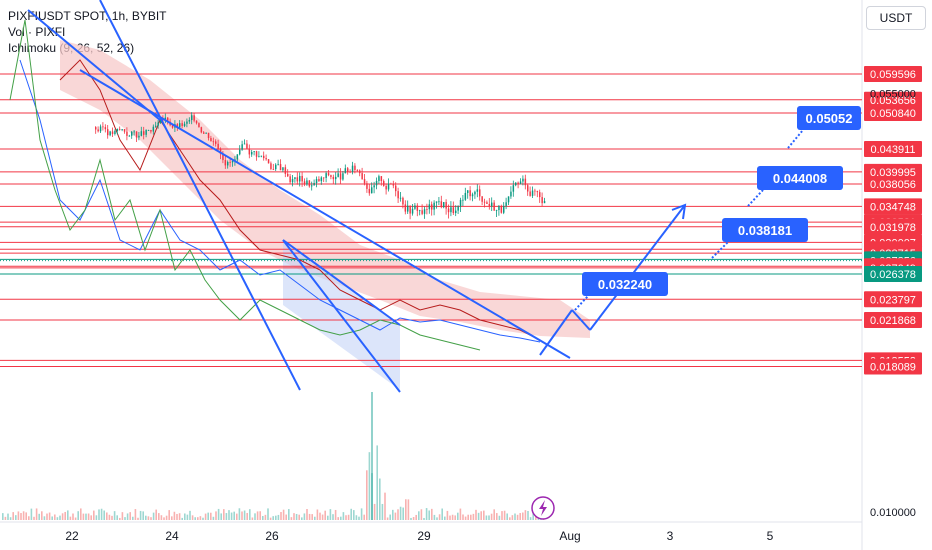 The width and height of the screenshot is (932, 550). Describe the element at coordinates (87, 16) in the screenshot. I see `legend-symbol: PIXFIUSDT SPOT, 1h, BYBIT` at that location.